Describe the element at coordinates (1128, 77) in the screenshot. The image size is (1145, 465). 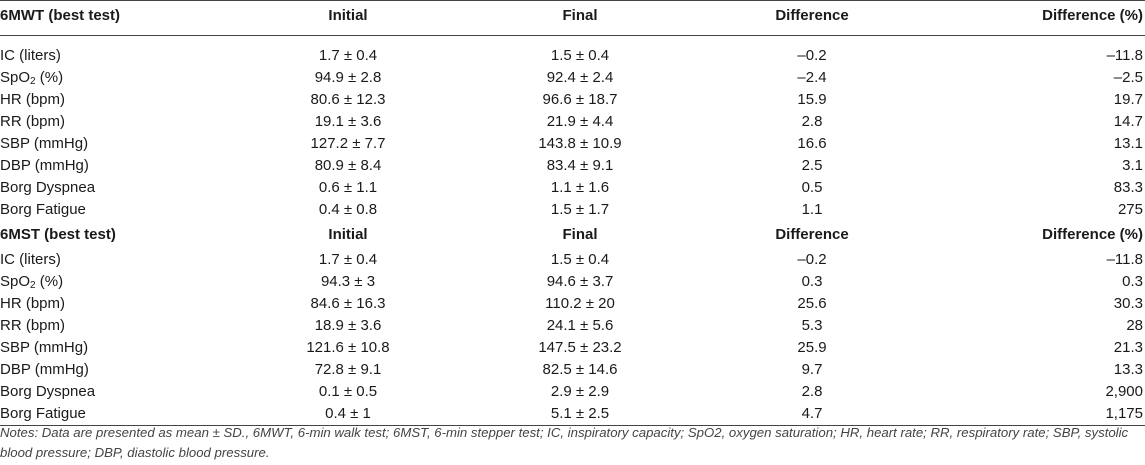
I see `cell-difference-pct: –2.5` at that location.